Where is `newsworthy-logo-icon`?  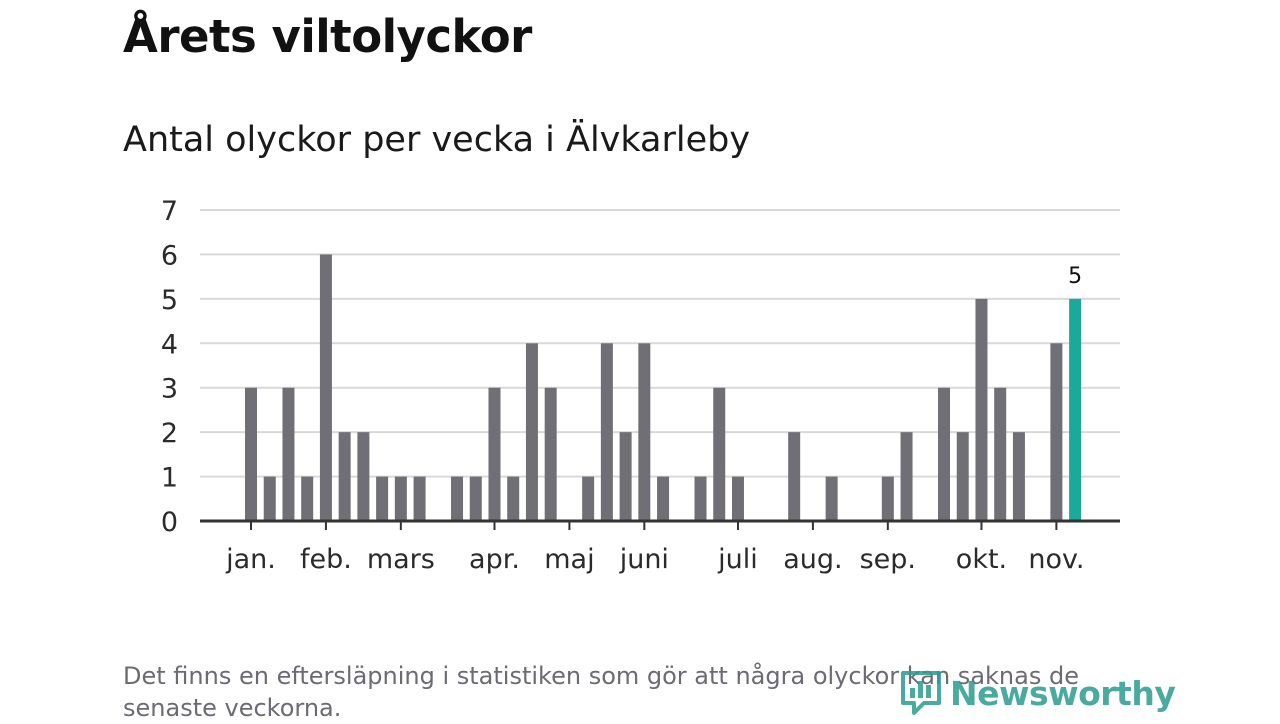 newsworthy-logo-icon is located at coordinates (921, 693).